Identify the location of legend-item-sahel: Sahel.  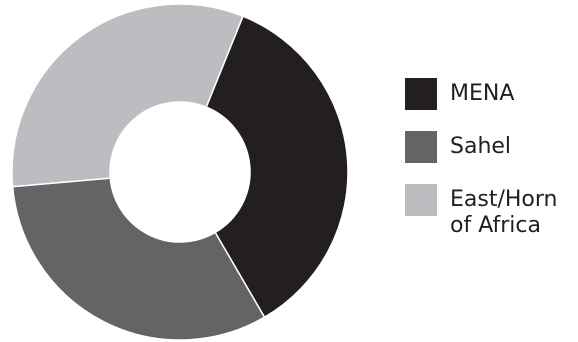
(458, 147).